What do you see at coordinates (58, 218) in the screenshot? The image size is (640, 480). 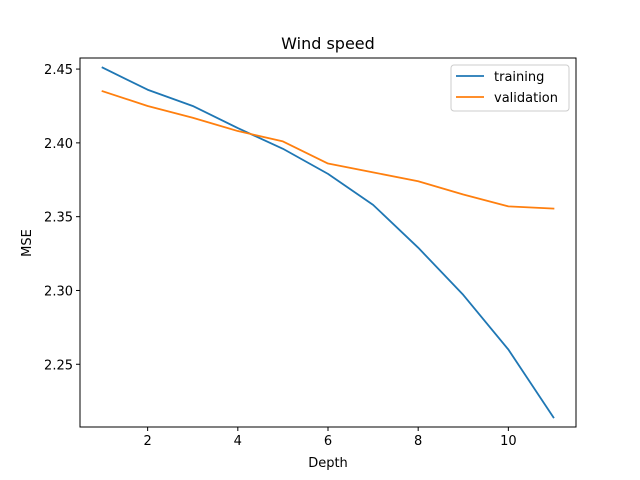 I see `y-tick-label: 2.35` at bounding box center [58, 218].